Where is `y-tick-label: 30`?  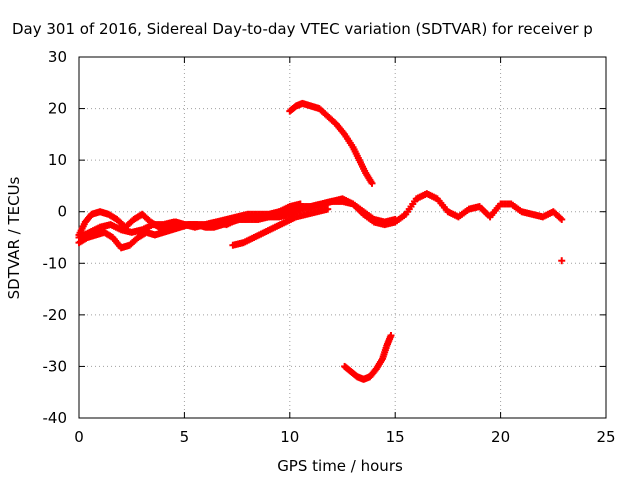
y-tick-label: 30 is located at coordinates (57, 57).